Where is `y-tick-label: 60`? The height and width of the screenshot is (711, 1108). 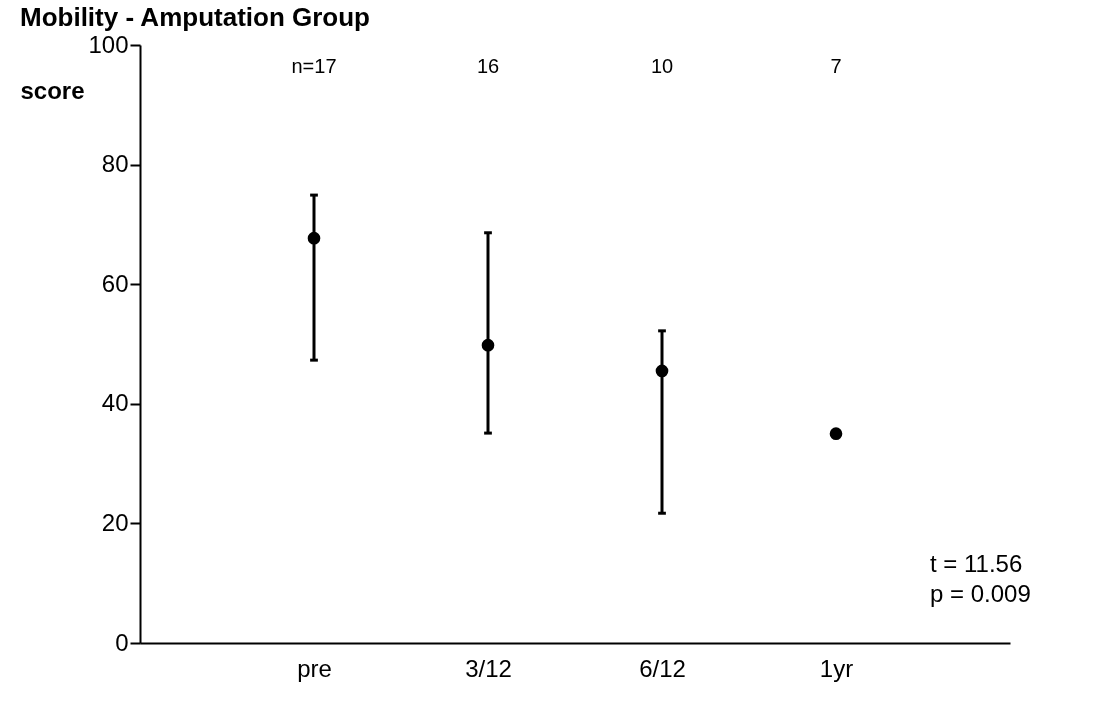 y-tick-label: 60 is located at coordinates (115, 283).